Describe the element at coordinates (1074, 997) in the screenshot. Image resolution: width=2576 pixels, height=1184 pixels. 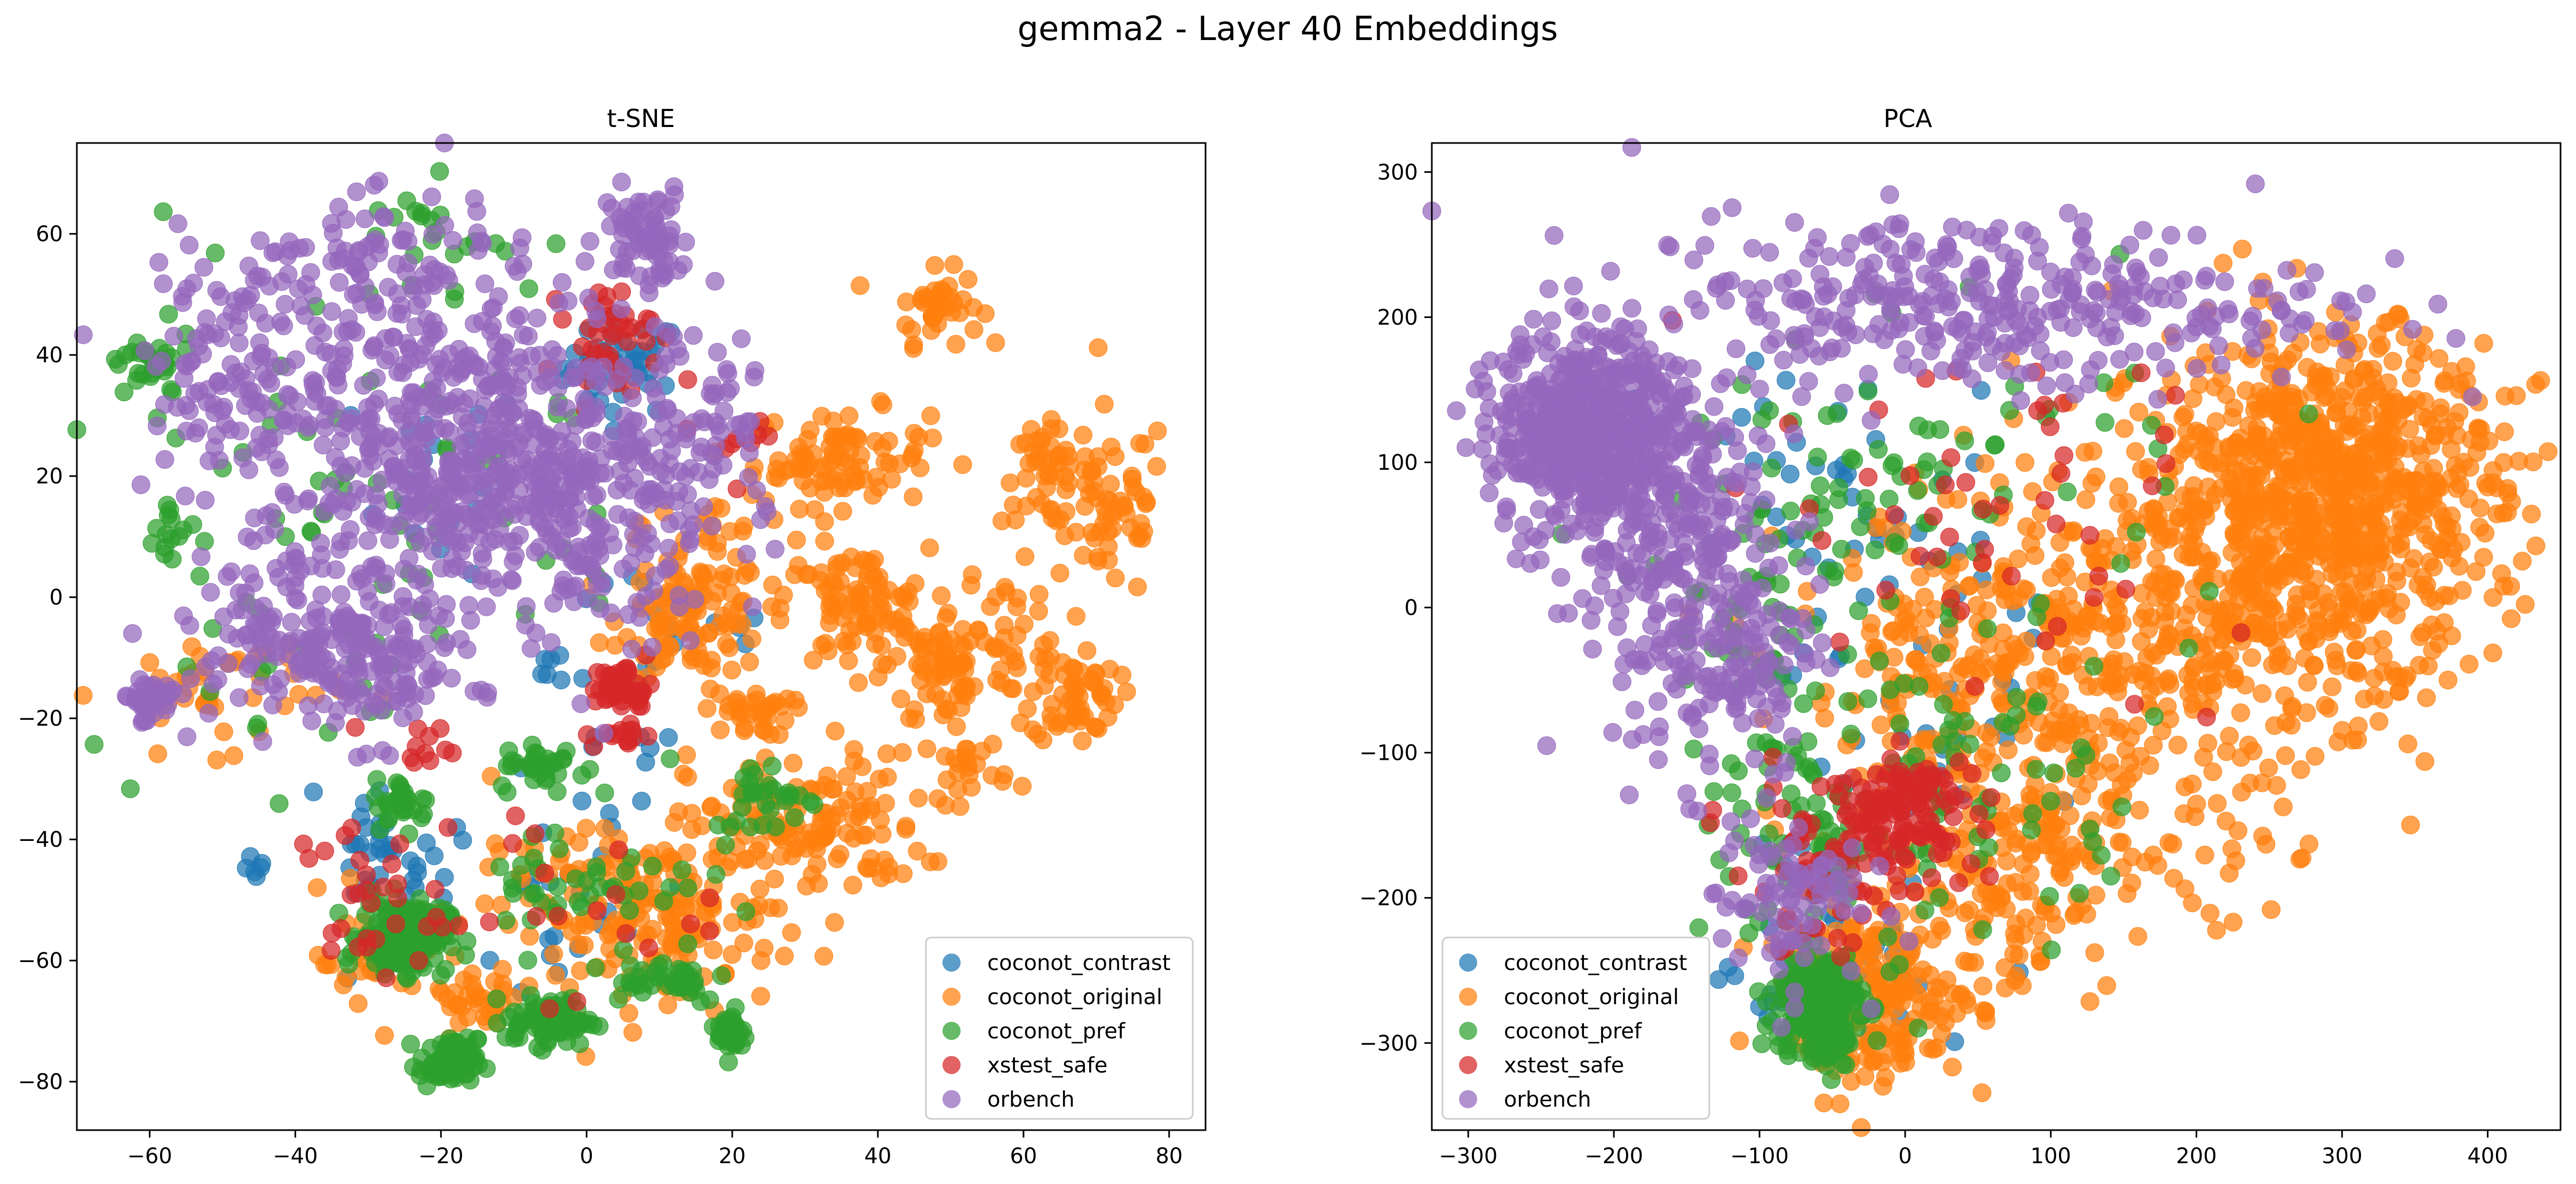
I see `tsne-legend-label-coconot_original: coconot_original` at that location.